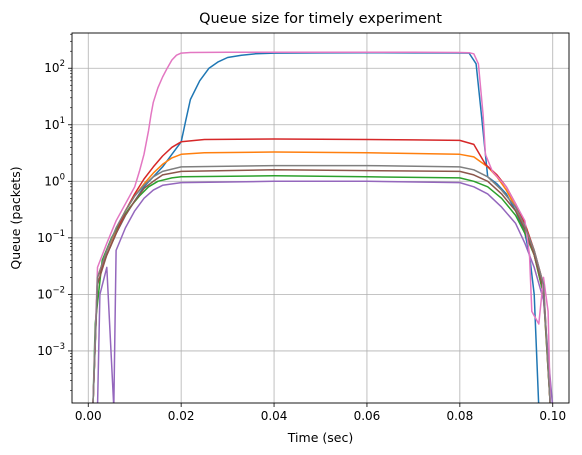 The height and width of the screenshot is (455, 582). I want to click on y-tick-label: 10⁻¹, so click(51, 237).